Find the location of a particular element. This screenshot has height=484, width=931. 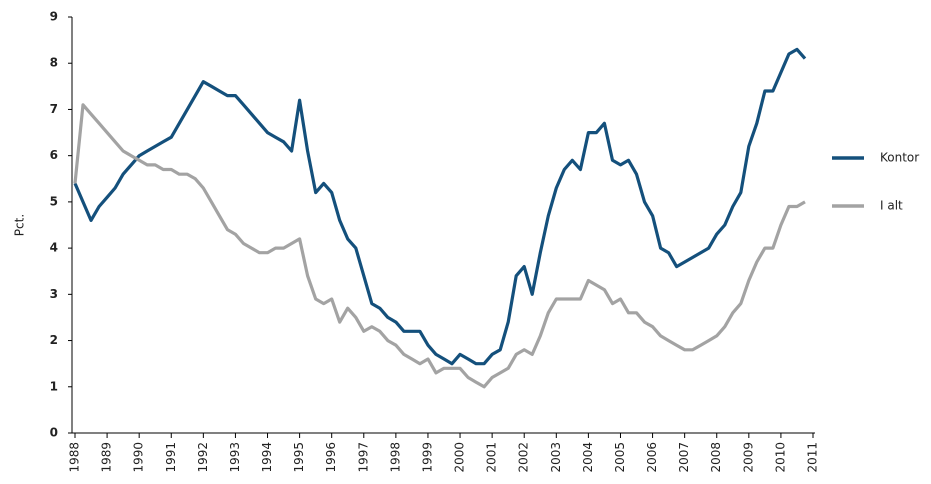

y-tick-label: 0 is located at coordinates (54, 433).